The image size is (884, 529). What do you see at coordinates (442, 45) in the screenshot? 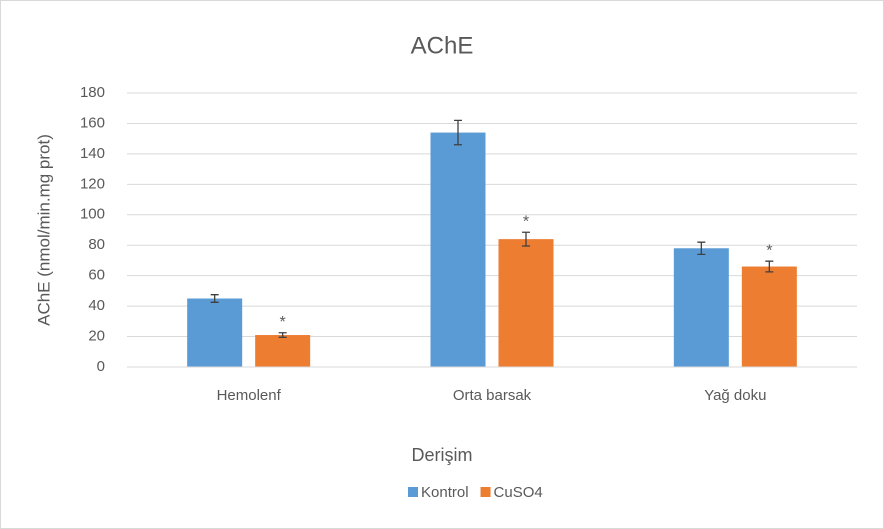
I see `chart-title: AChE` at bounding box center [442, 45].